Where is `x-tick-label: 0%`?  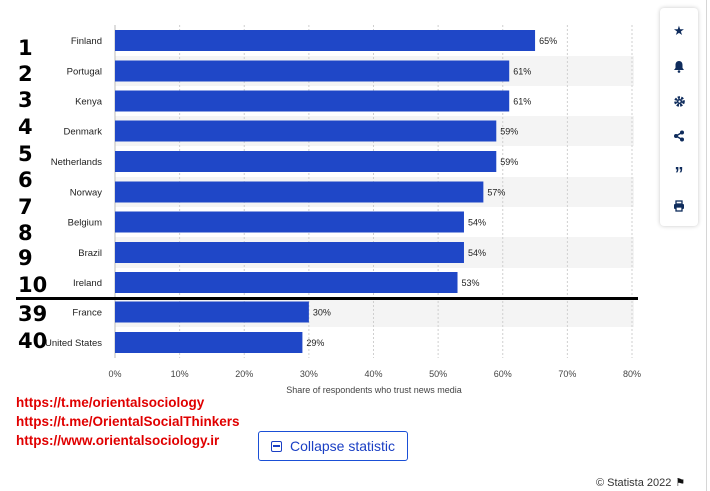
x-tick-label: 0% is located at coordinates (114, 374).